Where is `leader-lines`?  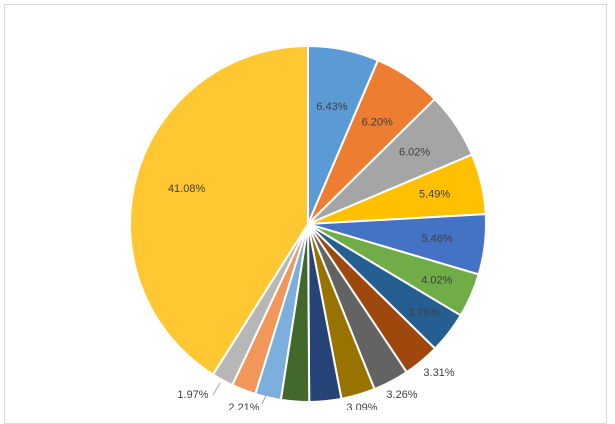
leader-lines is located at coordinates (240, 393).